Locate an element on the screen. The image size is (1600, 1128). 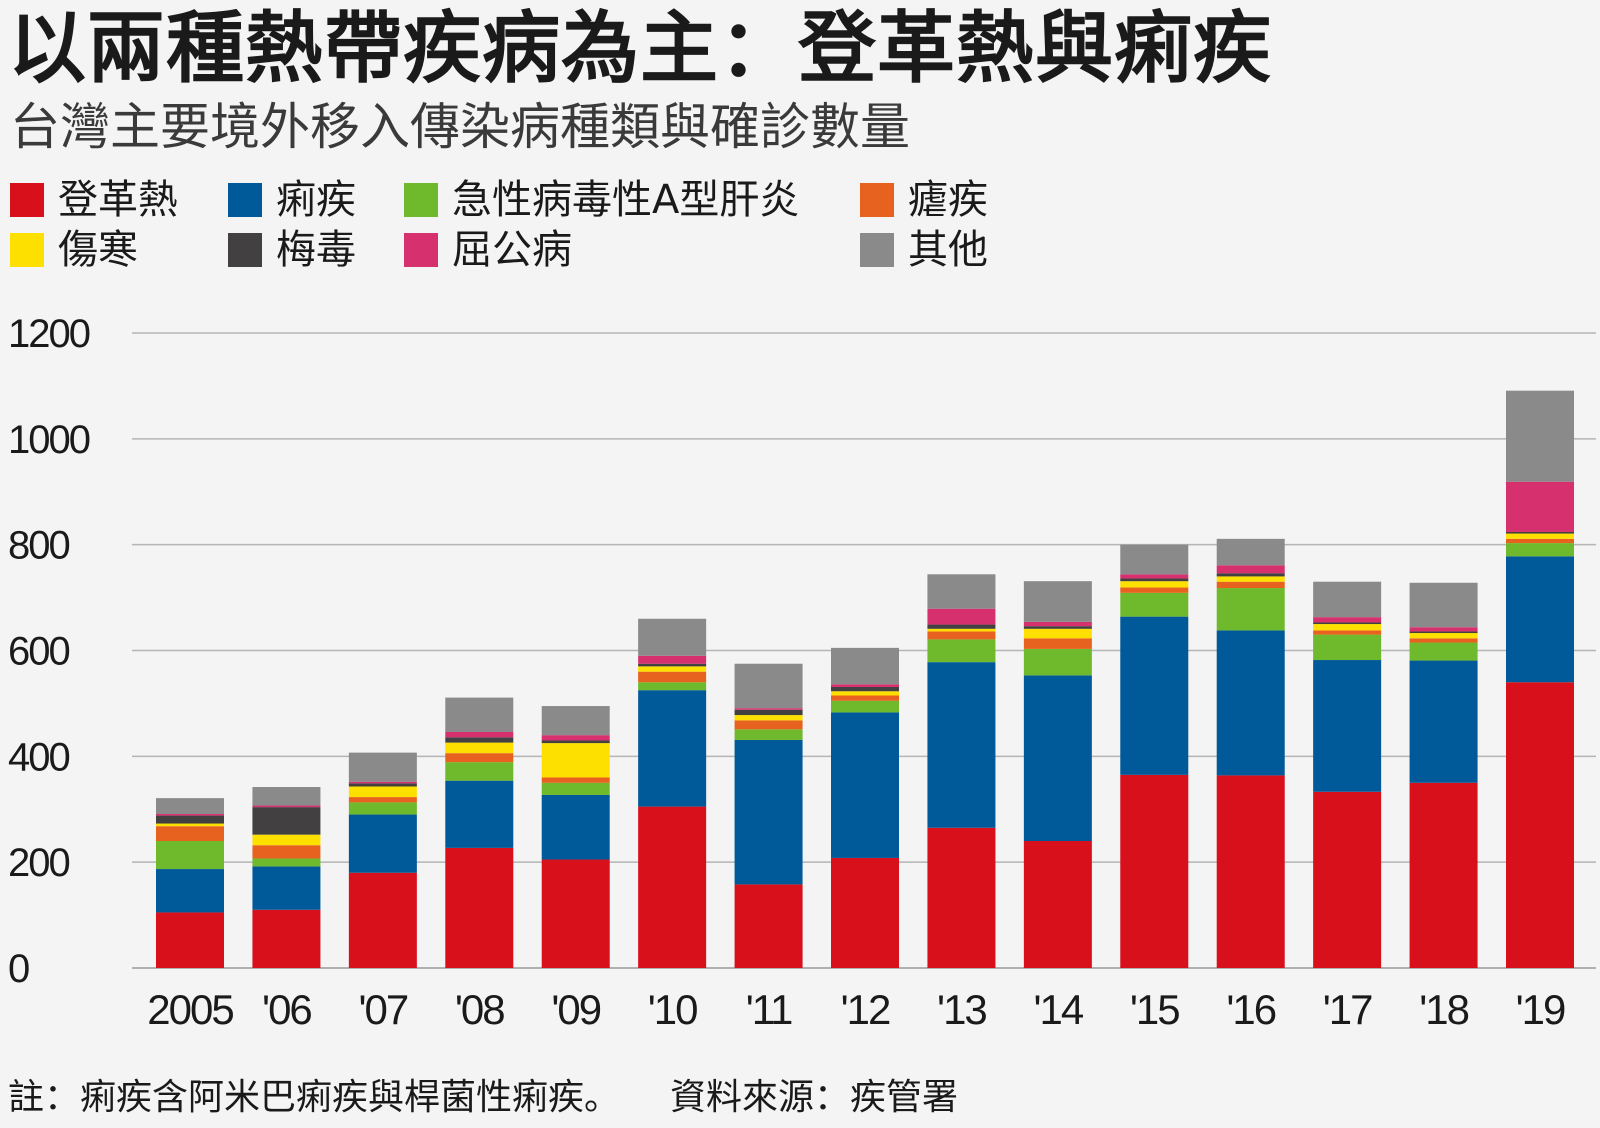
x-tick-label: '16 is located at coordinates (1250, 1009).